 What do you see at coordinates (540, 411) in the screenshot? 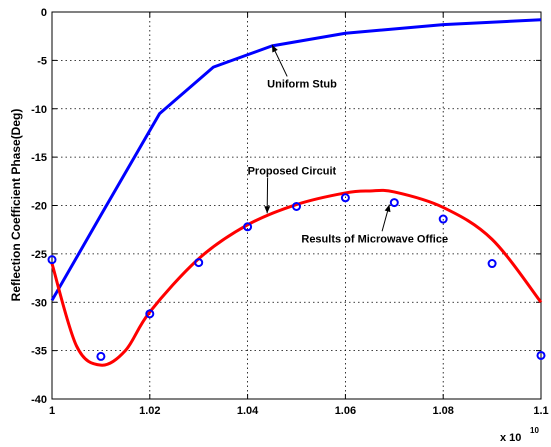
I see `x-tick-label: 1.1` at bounding box center [540, 411].